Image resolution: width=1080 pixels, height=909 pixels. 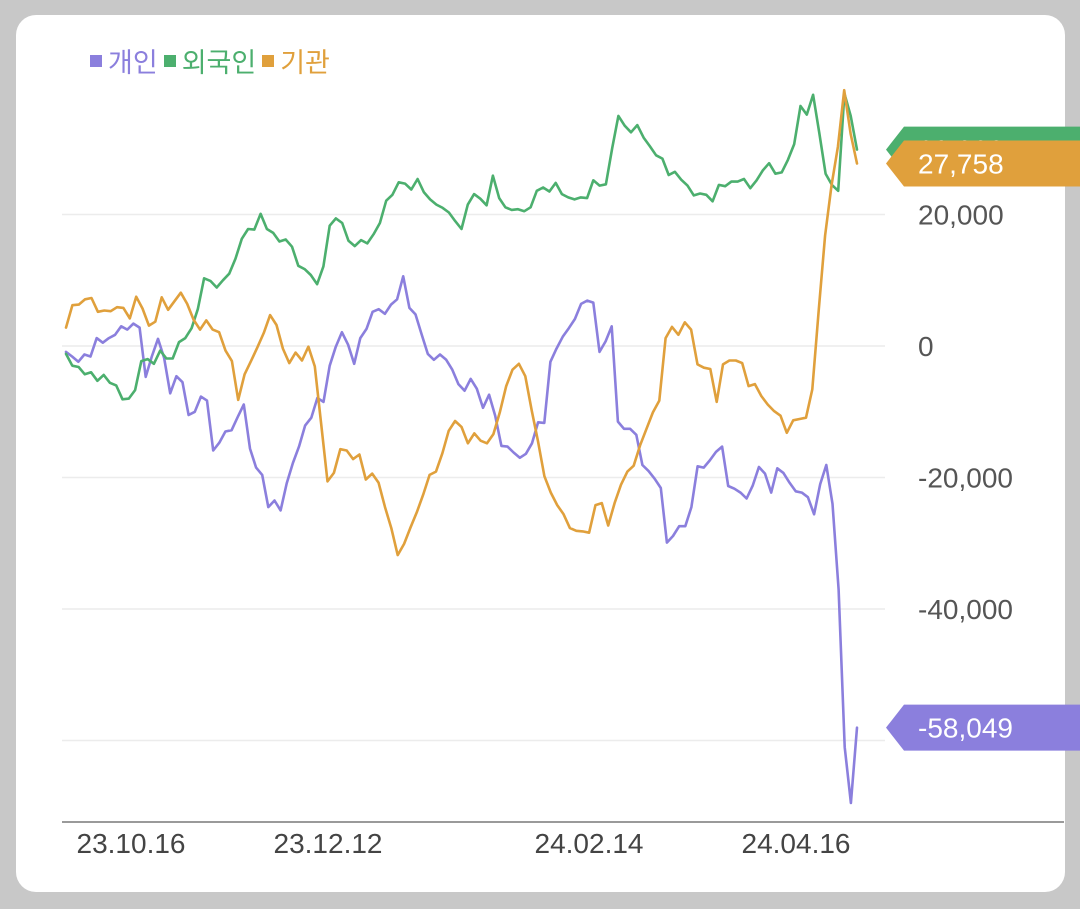 I want to click on legend-swatch-institution, so click(x=268, y=60).